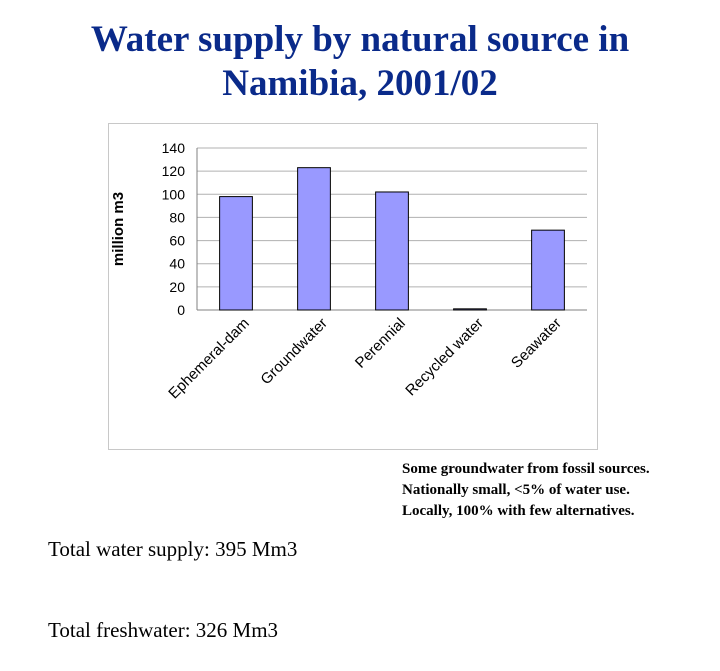 Image resolution: width=720 pixels, height=671 pixels. Describe the element at coordinates (118, 229) in the screenshot. I see `y-axis-label: million m3` at that location.